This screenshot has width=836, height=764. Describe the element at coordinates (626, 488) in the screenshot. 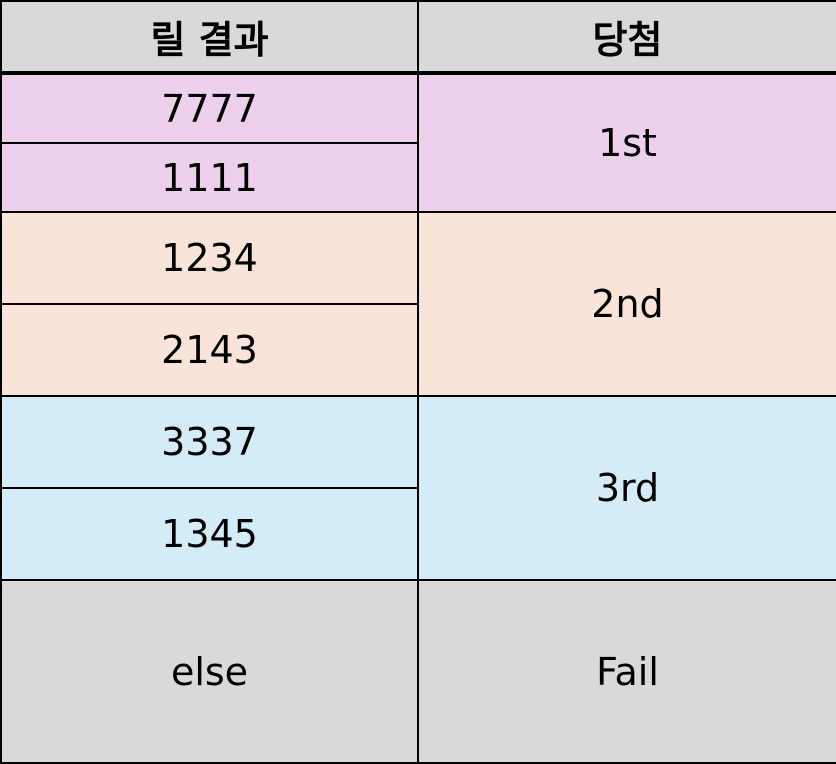

I see `prize-cell: 3rd` at that location.